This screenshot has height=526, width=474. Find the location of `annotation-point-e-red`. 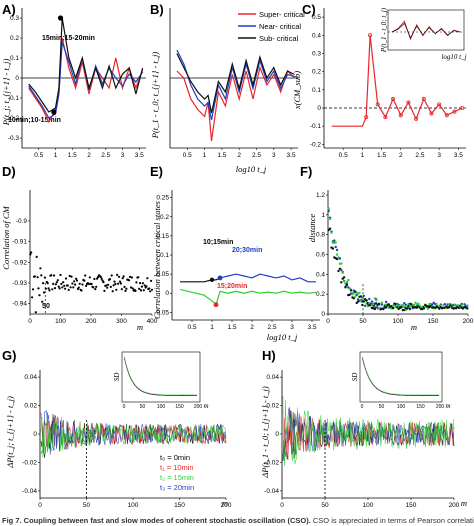

annotation-point-e-red is located at coordinates (216, 305).